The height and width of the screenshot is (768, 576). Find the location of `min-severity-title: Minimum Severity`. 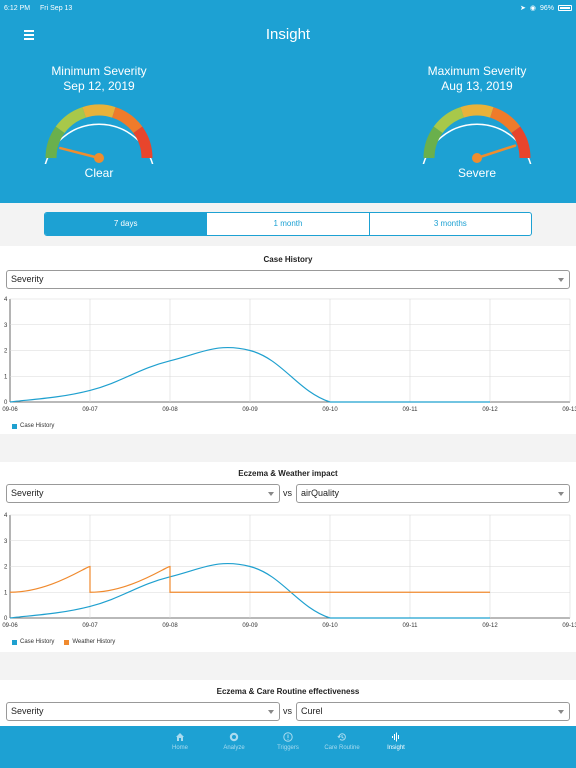

min-severity-title: Minimum Severity is located at coordinates (99, 71).